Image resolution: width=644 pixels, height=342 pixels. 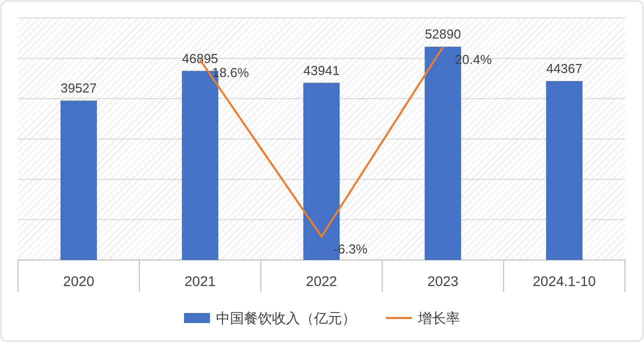 What do you see at coordinates (78, 281) in the screenshot?
I see `x-tick: 2020` at bounding box center [78, 281].